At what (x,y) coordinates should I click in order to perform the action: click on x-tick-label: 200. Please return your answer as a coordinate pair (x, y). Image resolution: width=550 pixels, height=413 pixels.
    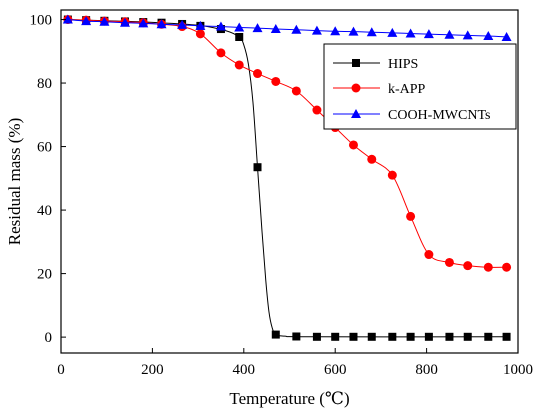
    Looking at the image, I should click on (152, 370).